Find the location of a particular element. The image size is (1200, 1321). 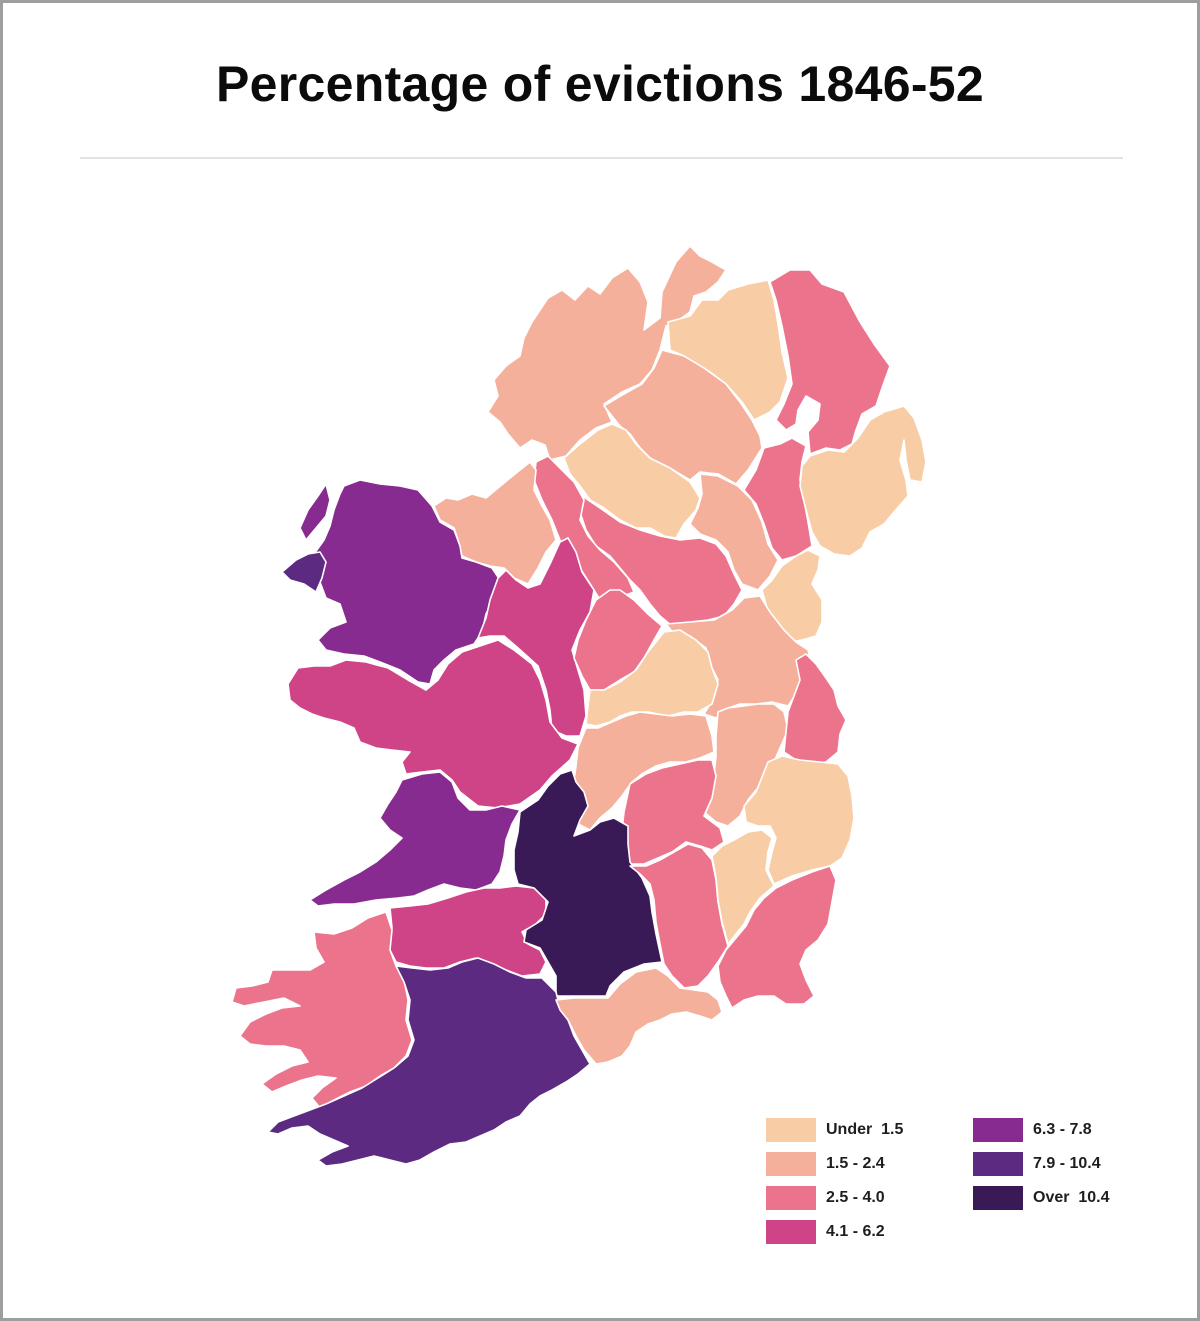

legend-item: Over 10.4 is located at coordinates (1041, 1198).